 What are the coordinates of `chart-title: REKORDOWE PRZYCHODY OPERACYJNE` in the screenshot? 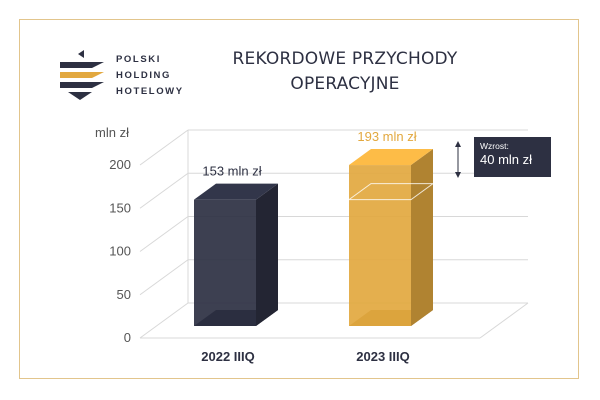 It's located at (345, 72).